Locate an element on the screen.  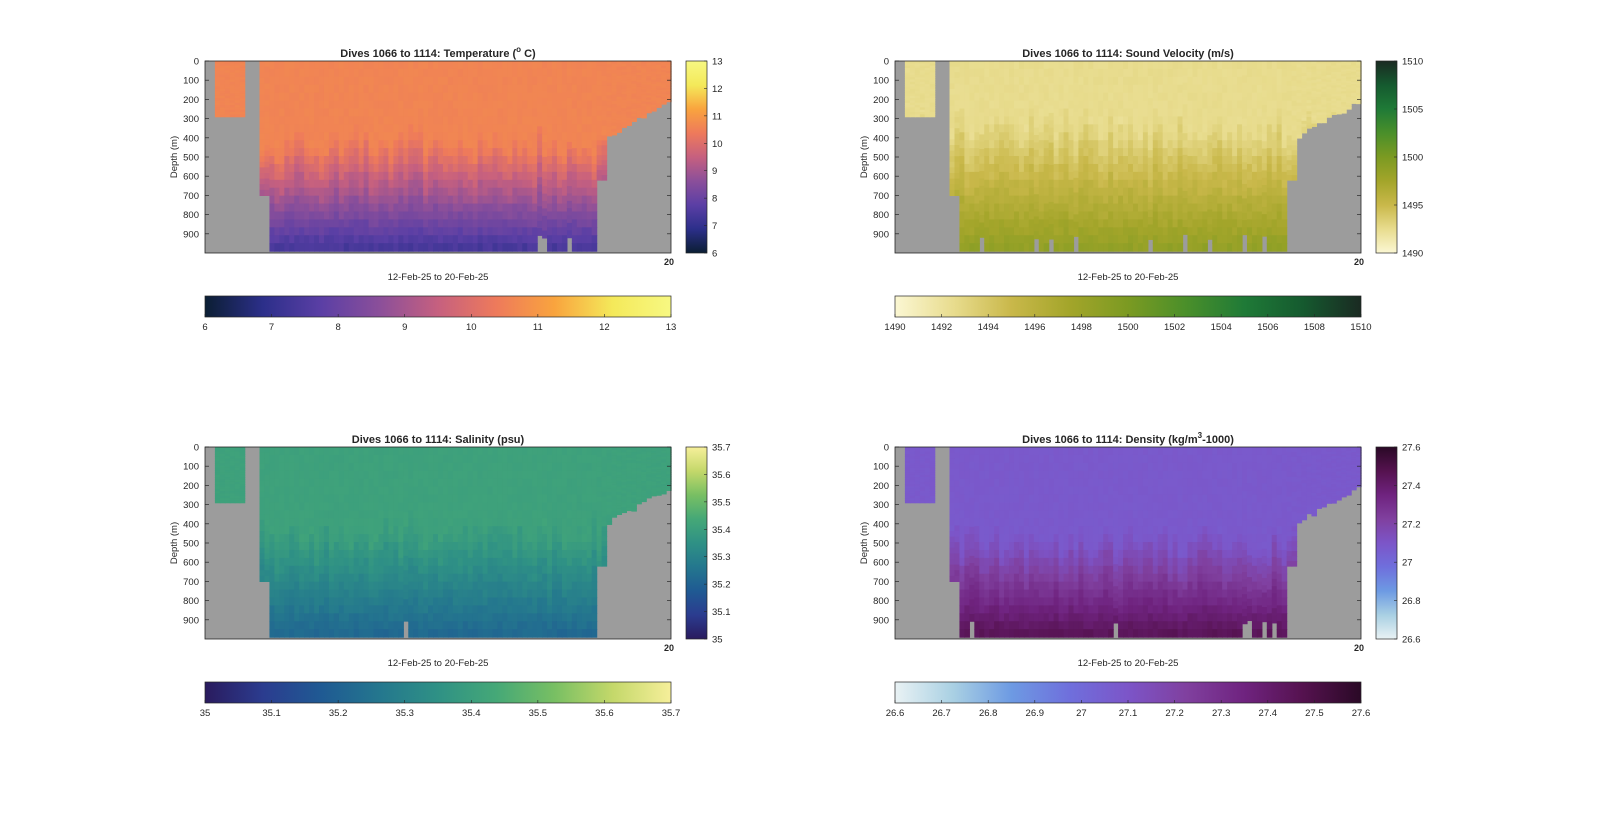
title-text: Dives 1066 to 1114: Temperature ( is located at coordinates (428, 54).